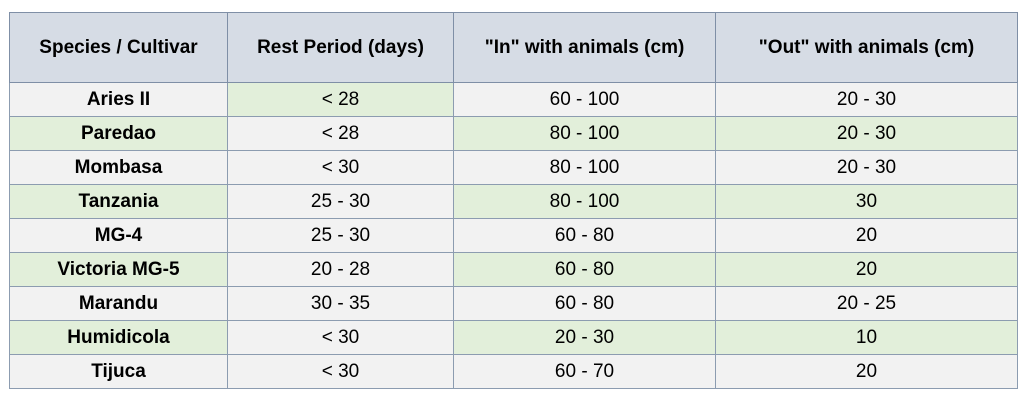 The width and height of the screenshot is (1031, 405). Describe the element at coordinates (584, 371) in the screenshot. I see `in-height-cell: 60 - 70` at that location.